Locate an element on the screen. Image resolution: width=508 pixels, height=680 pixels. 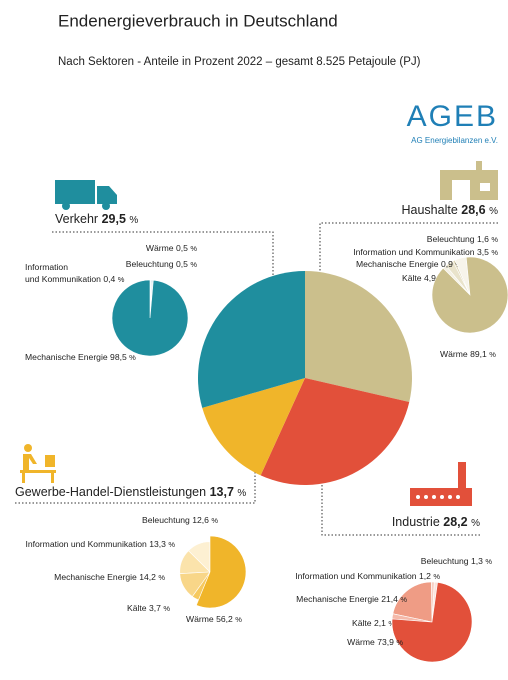
sector-name: Industrie is located at coordinates (416, 522).